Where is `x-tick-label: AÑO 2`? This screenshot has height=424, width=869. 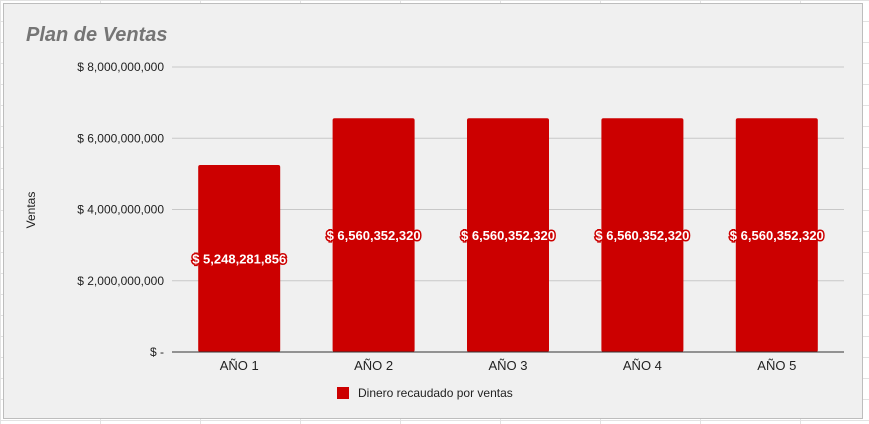
x-tick-label: AÑO 2 is located at coordinates (373, 365).